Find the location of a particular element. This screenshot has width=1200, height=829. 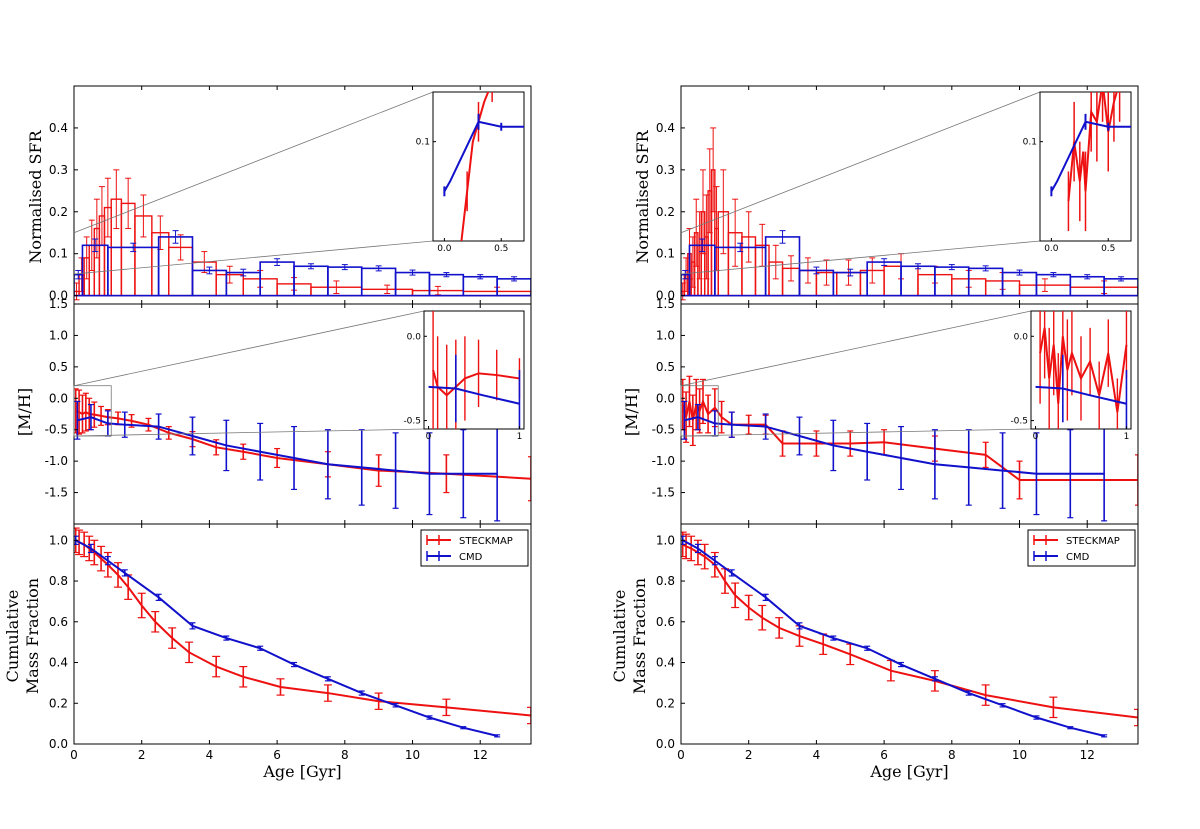

left-legend: STECKMAP CMD is located at coordinates (474, 548).